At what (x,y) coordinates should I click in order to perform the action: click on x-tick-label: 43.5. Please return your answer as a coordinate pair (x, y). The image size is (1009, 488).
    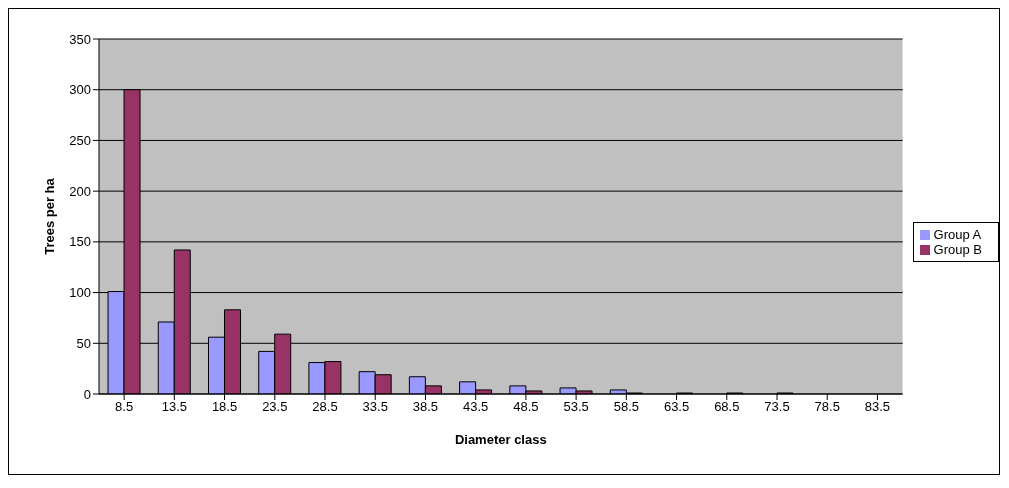
    Looking at the image, I should click on (476, 407).